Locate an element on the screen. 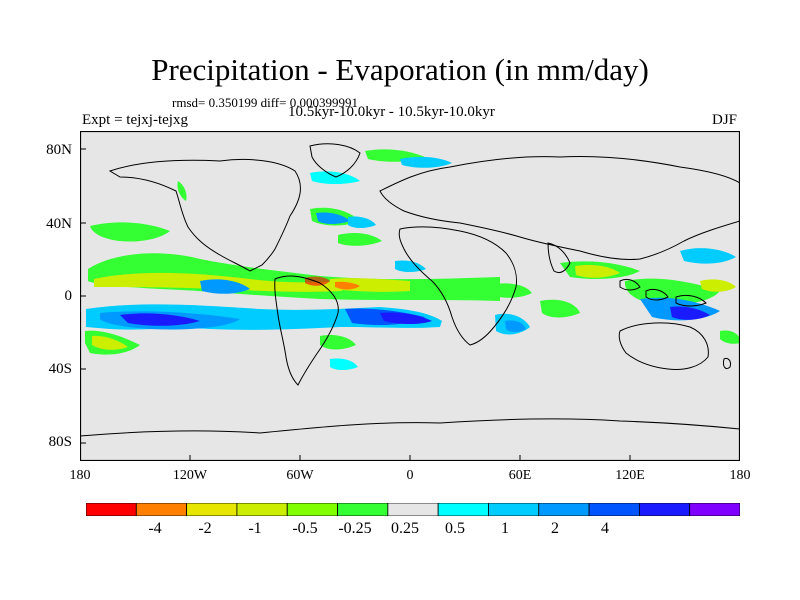  lat-label-40n: 40N is located at coordinates (59, 224).